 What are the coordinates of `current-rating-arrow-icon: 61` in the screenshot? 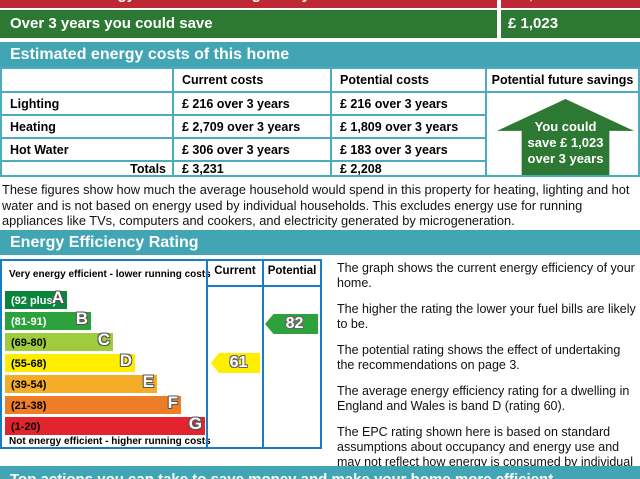 It's located at (235, 363).